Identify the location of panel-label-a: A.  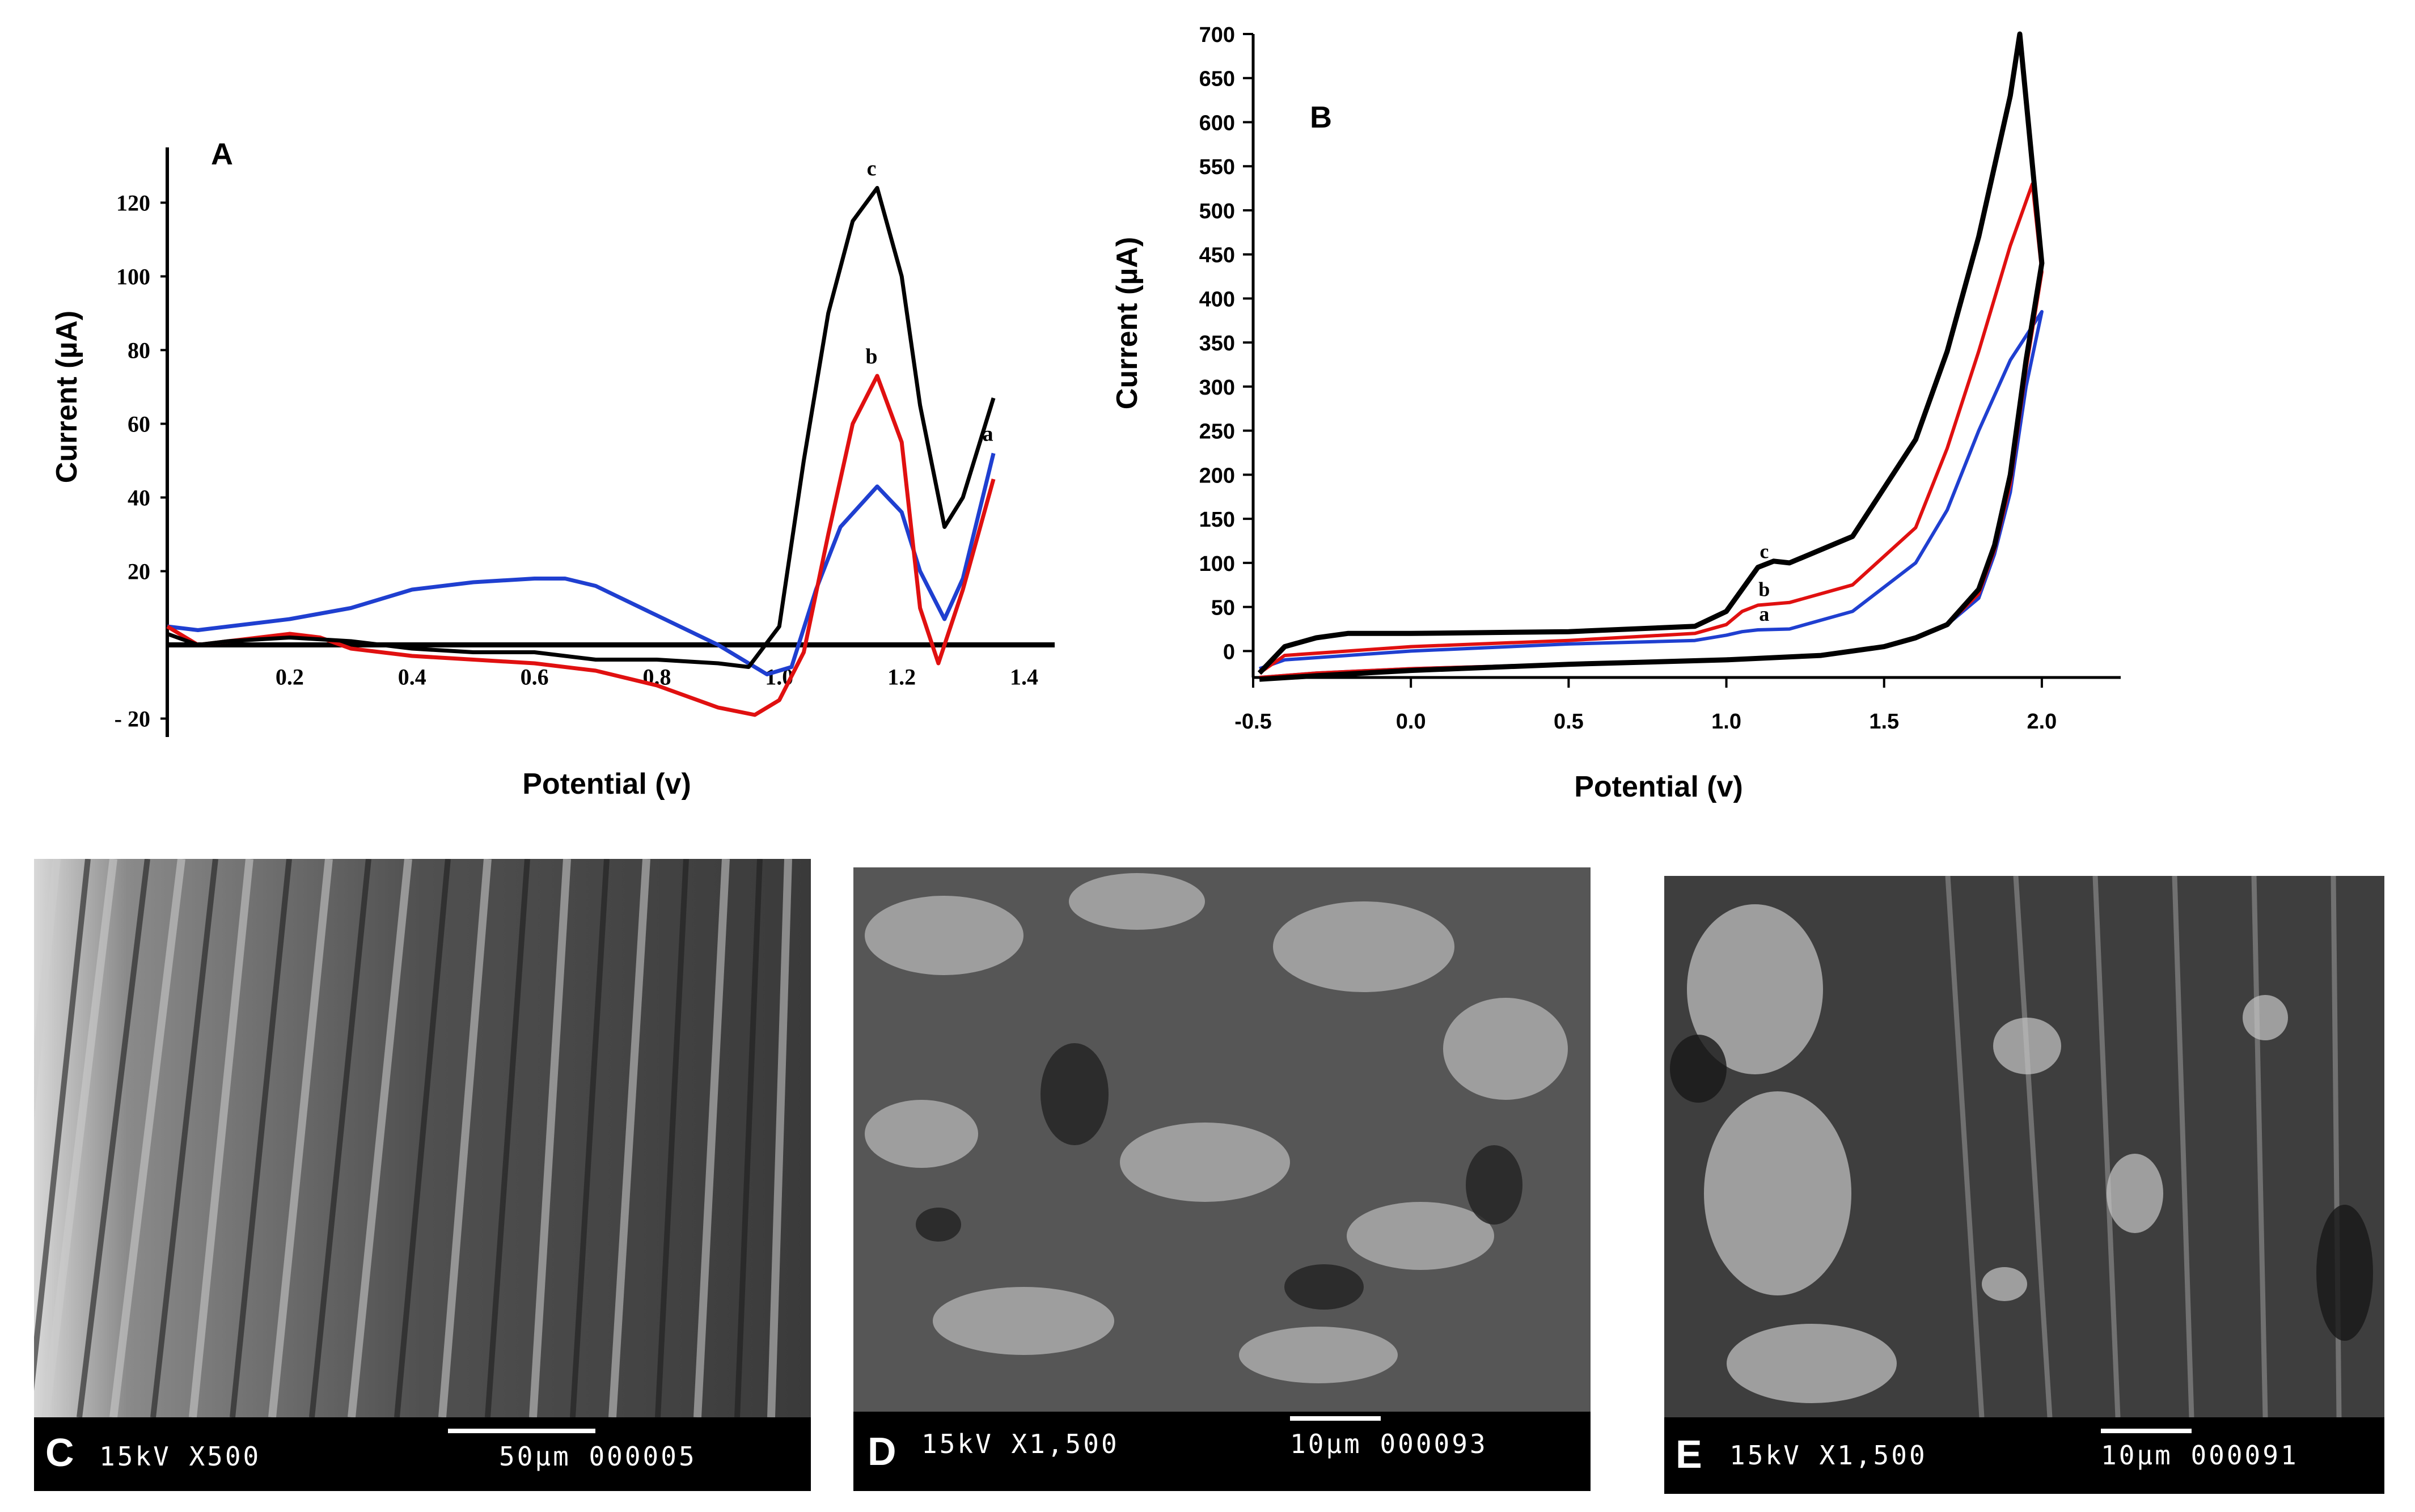
(222, 154).